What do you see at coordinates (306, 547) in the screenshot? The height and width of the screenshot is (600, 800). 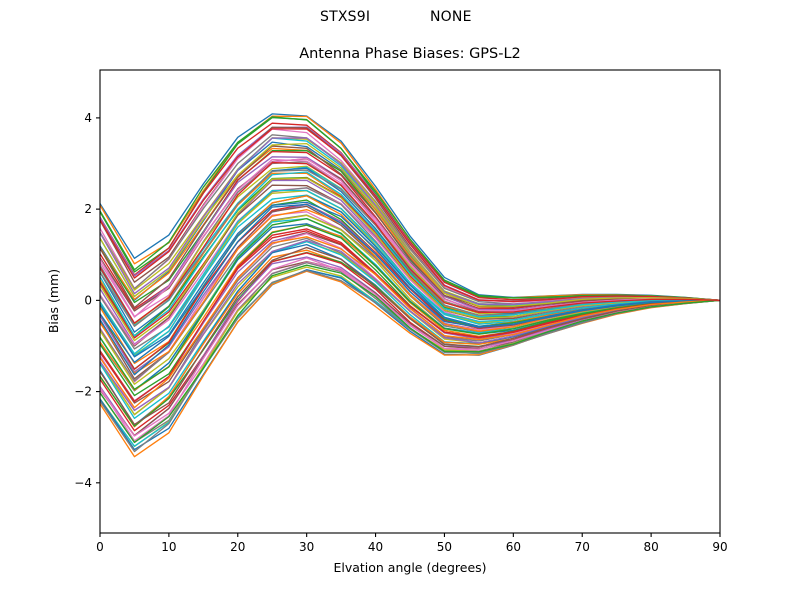 I see `x-tick-label: 30` at bounding box center [306, 547].